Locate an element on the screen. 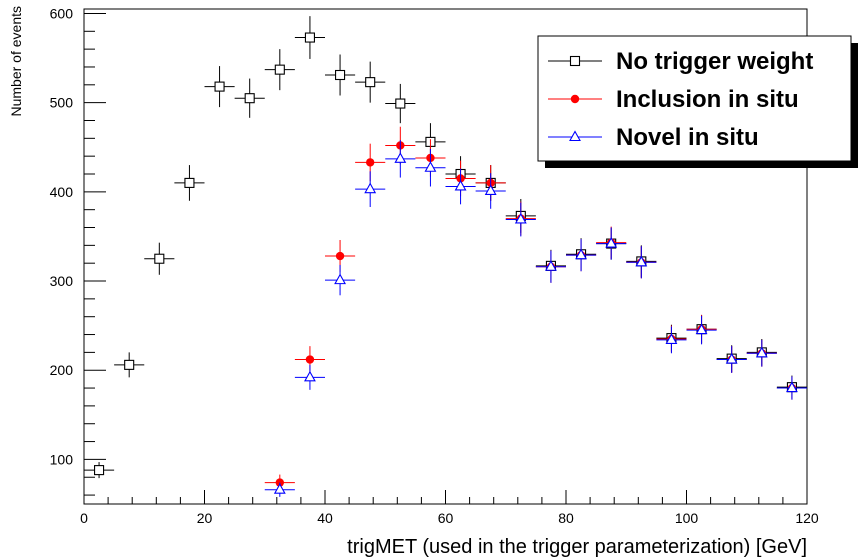  x-tick-label: 120 is located at coordinates (807, 518).